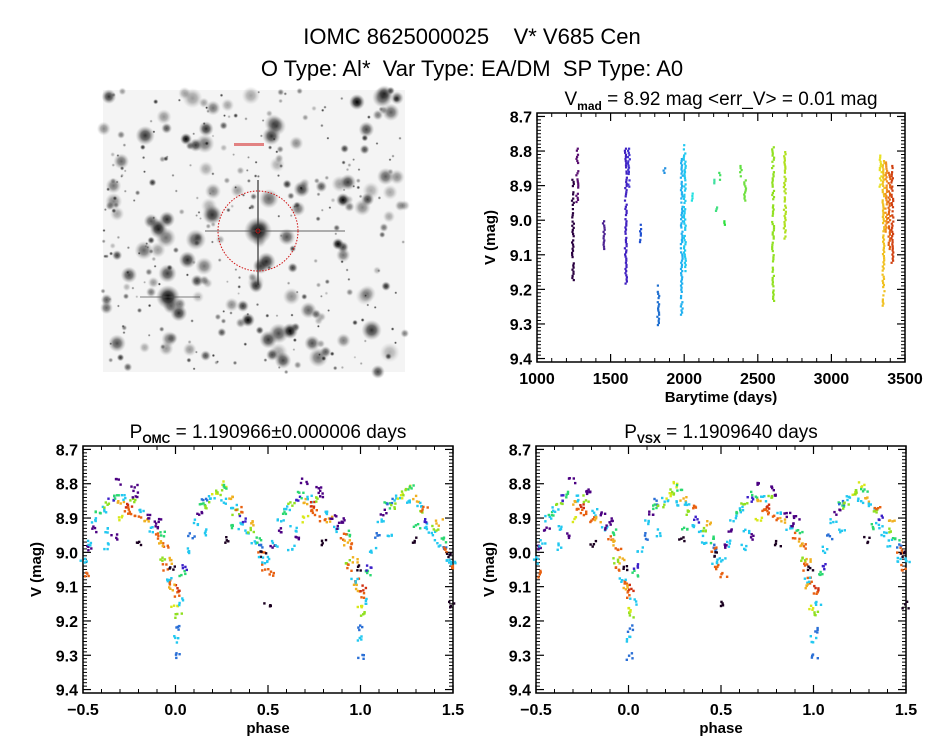  What do you see at coordinates (67, 485) in the screenshot?
I see `y-tick-label: 8.8` at bounding box center [67, 485].